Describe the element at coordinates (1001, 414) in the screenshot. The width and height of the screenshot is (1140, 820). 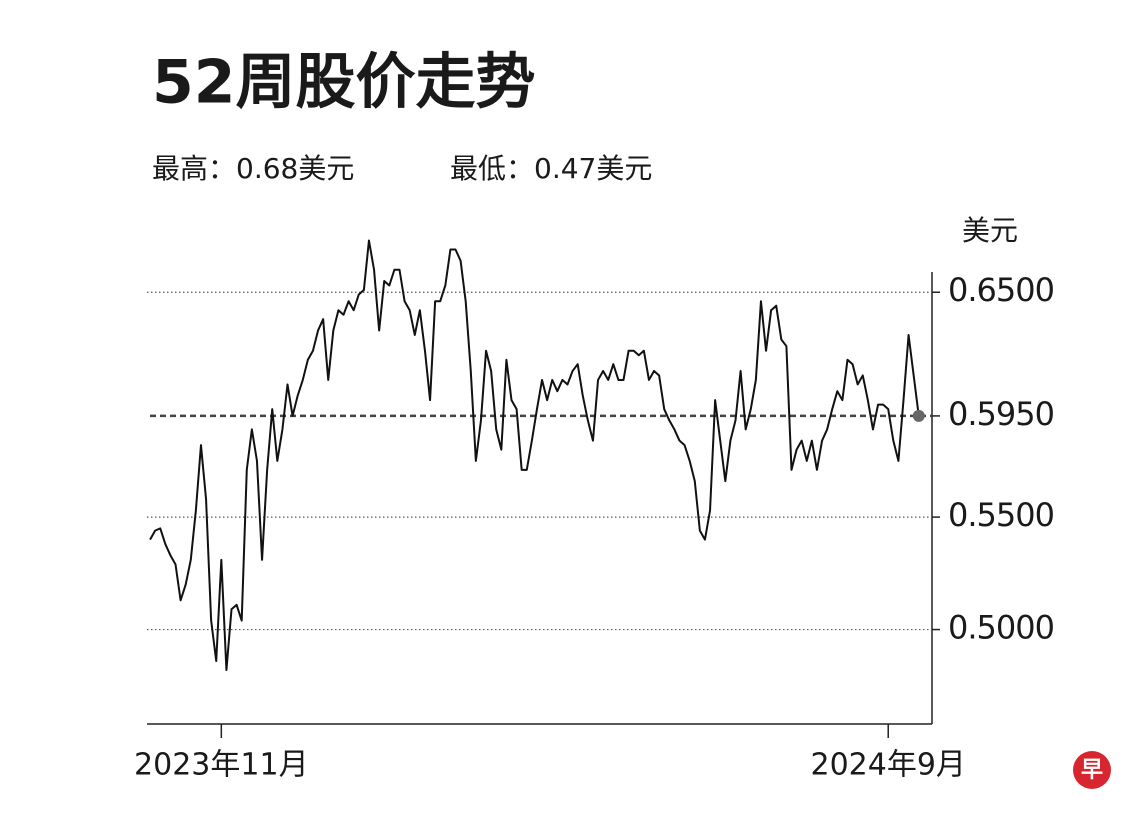
I see `y-tick-label: 0.5950` at that location.